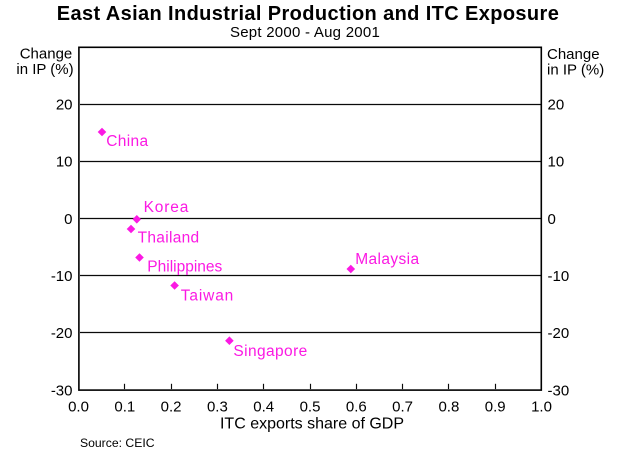 This screenshot has height=451, width=618. Describe the element at coordinates (184, 267) in the screenshot. I see `svg-text: Philippines` at that location.